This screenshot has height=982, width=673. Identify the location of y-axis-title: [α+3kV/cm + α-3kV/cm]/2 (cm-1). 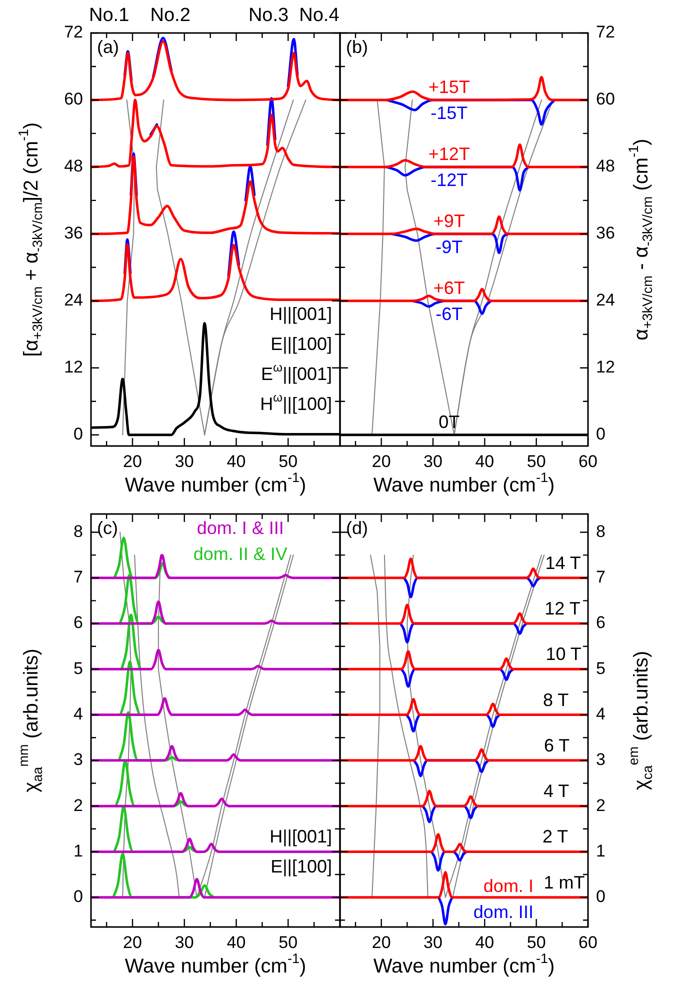
(30, 239).